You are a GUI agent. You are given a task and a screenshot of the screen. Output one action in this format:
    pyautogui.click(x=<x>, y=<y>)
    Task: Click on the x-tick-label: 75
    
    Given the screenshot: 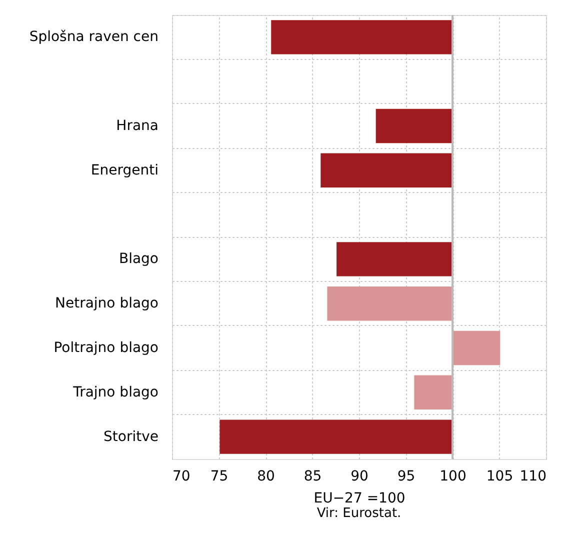 What is the action you would take?
    pyautogui.click(x=219, y=476)
    